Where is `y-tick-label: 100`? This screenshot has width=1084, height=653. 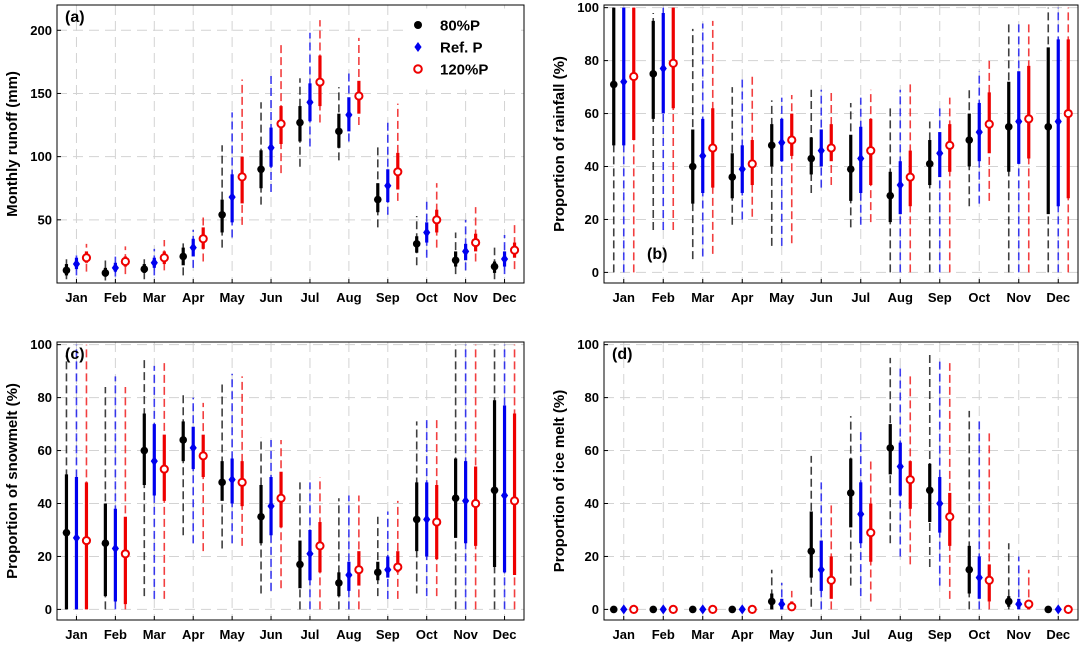 y-tick-label: 100 is located at coordinates (588, 344).